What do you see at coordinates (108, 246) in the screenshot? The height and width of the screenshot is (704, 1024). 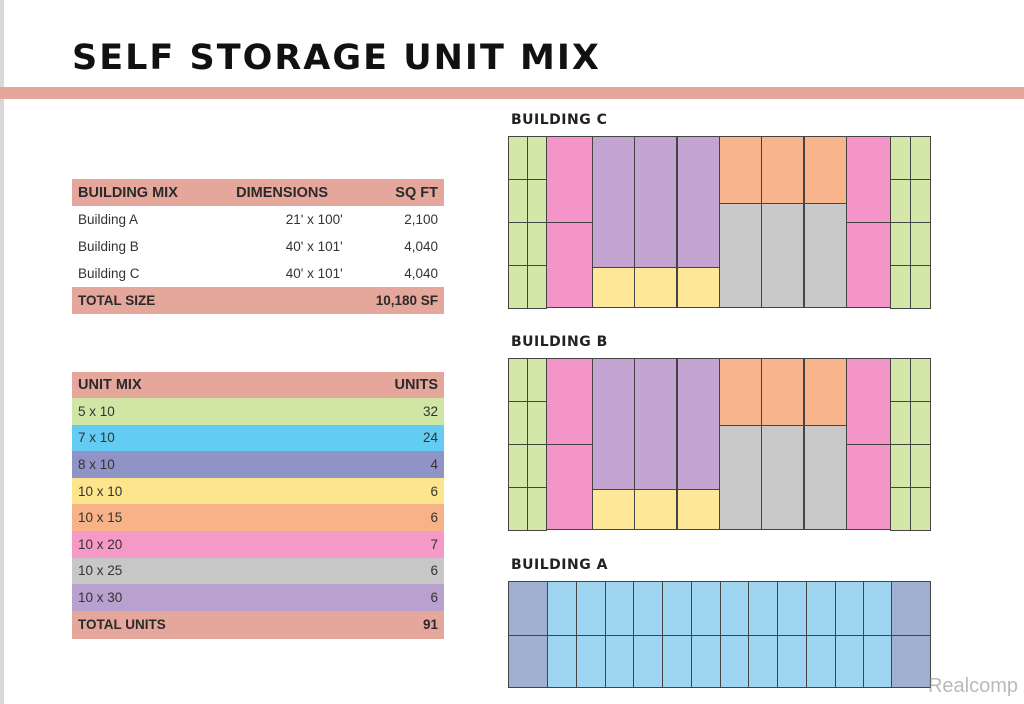 I see `building-name: Building B` at bounding box center [108, 246].